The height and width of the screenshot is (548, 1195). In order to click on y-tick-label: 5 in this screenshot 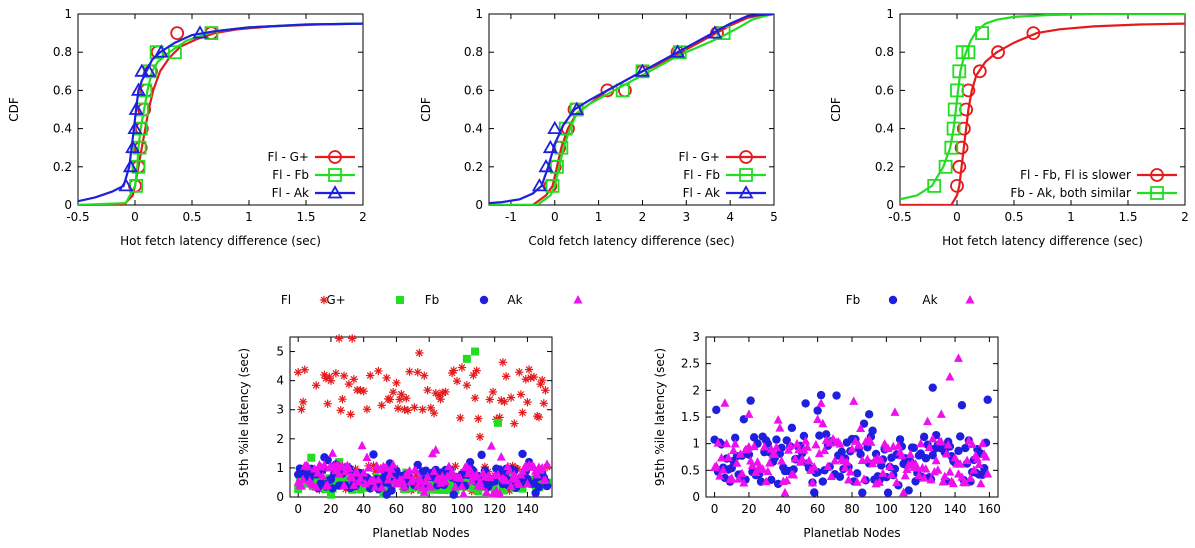, I will do `click(280, 352)`.